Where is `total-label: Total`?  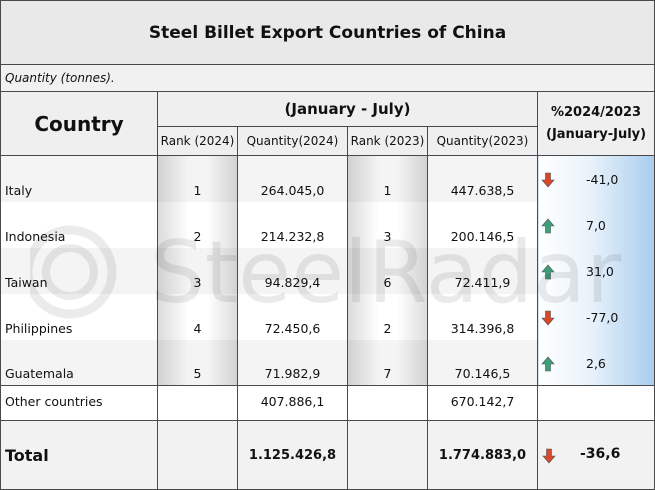
total-label: Total is located at coordinates (79, 455).